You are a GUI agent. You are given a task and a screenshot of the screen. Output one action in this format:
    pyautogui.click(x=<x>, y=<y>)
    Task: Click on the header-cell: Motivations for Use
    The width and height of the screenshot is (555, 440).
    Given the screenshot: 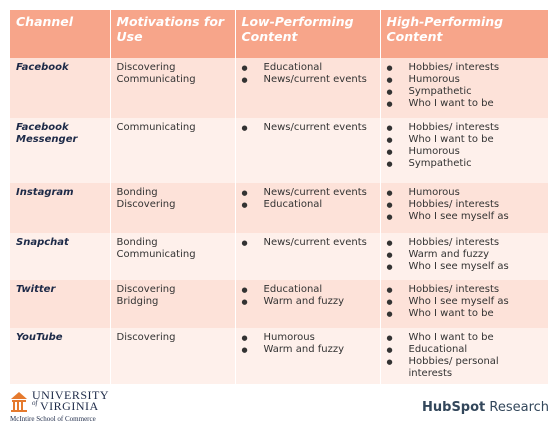 What is the action you would take?
    pyautogui.click(x=173, y=34)
    